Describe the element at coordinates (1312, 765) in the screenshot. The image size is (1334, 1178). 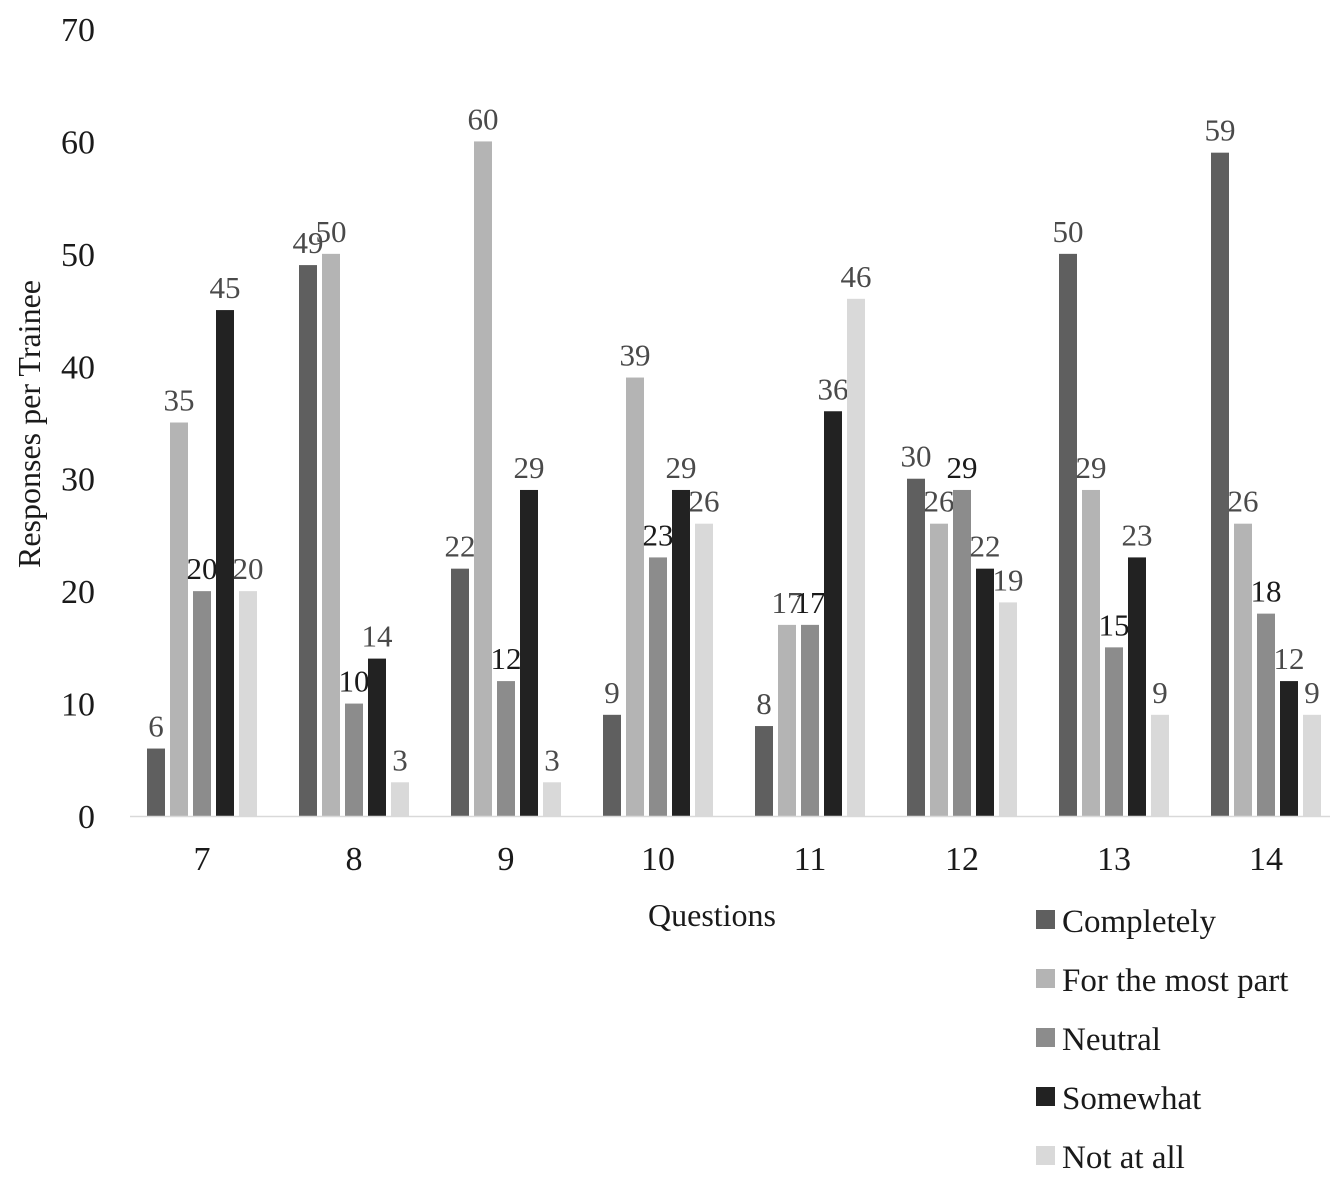
I see `bar-q14-not-at-all` at that location.